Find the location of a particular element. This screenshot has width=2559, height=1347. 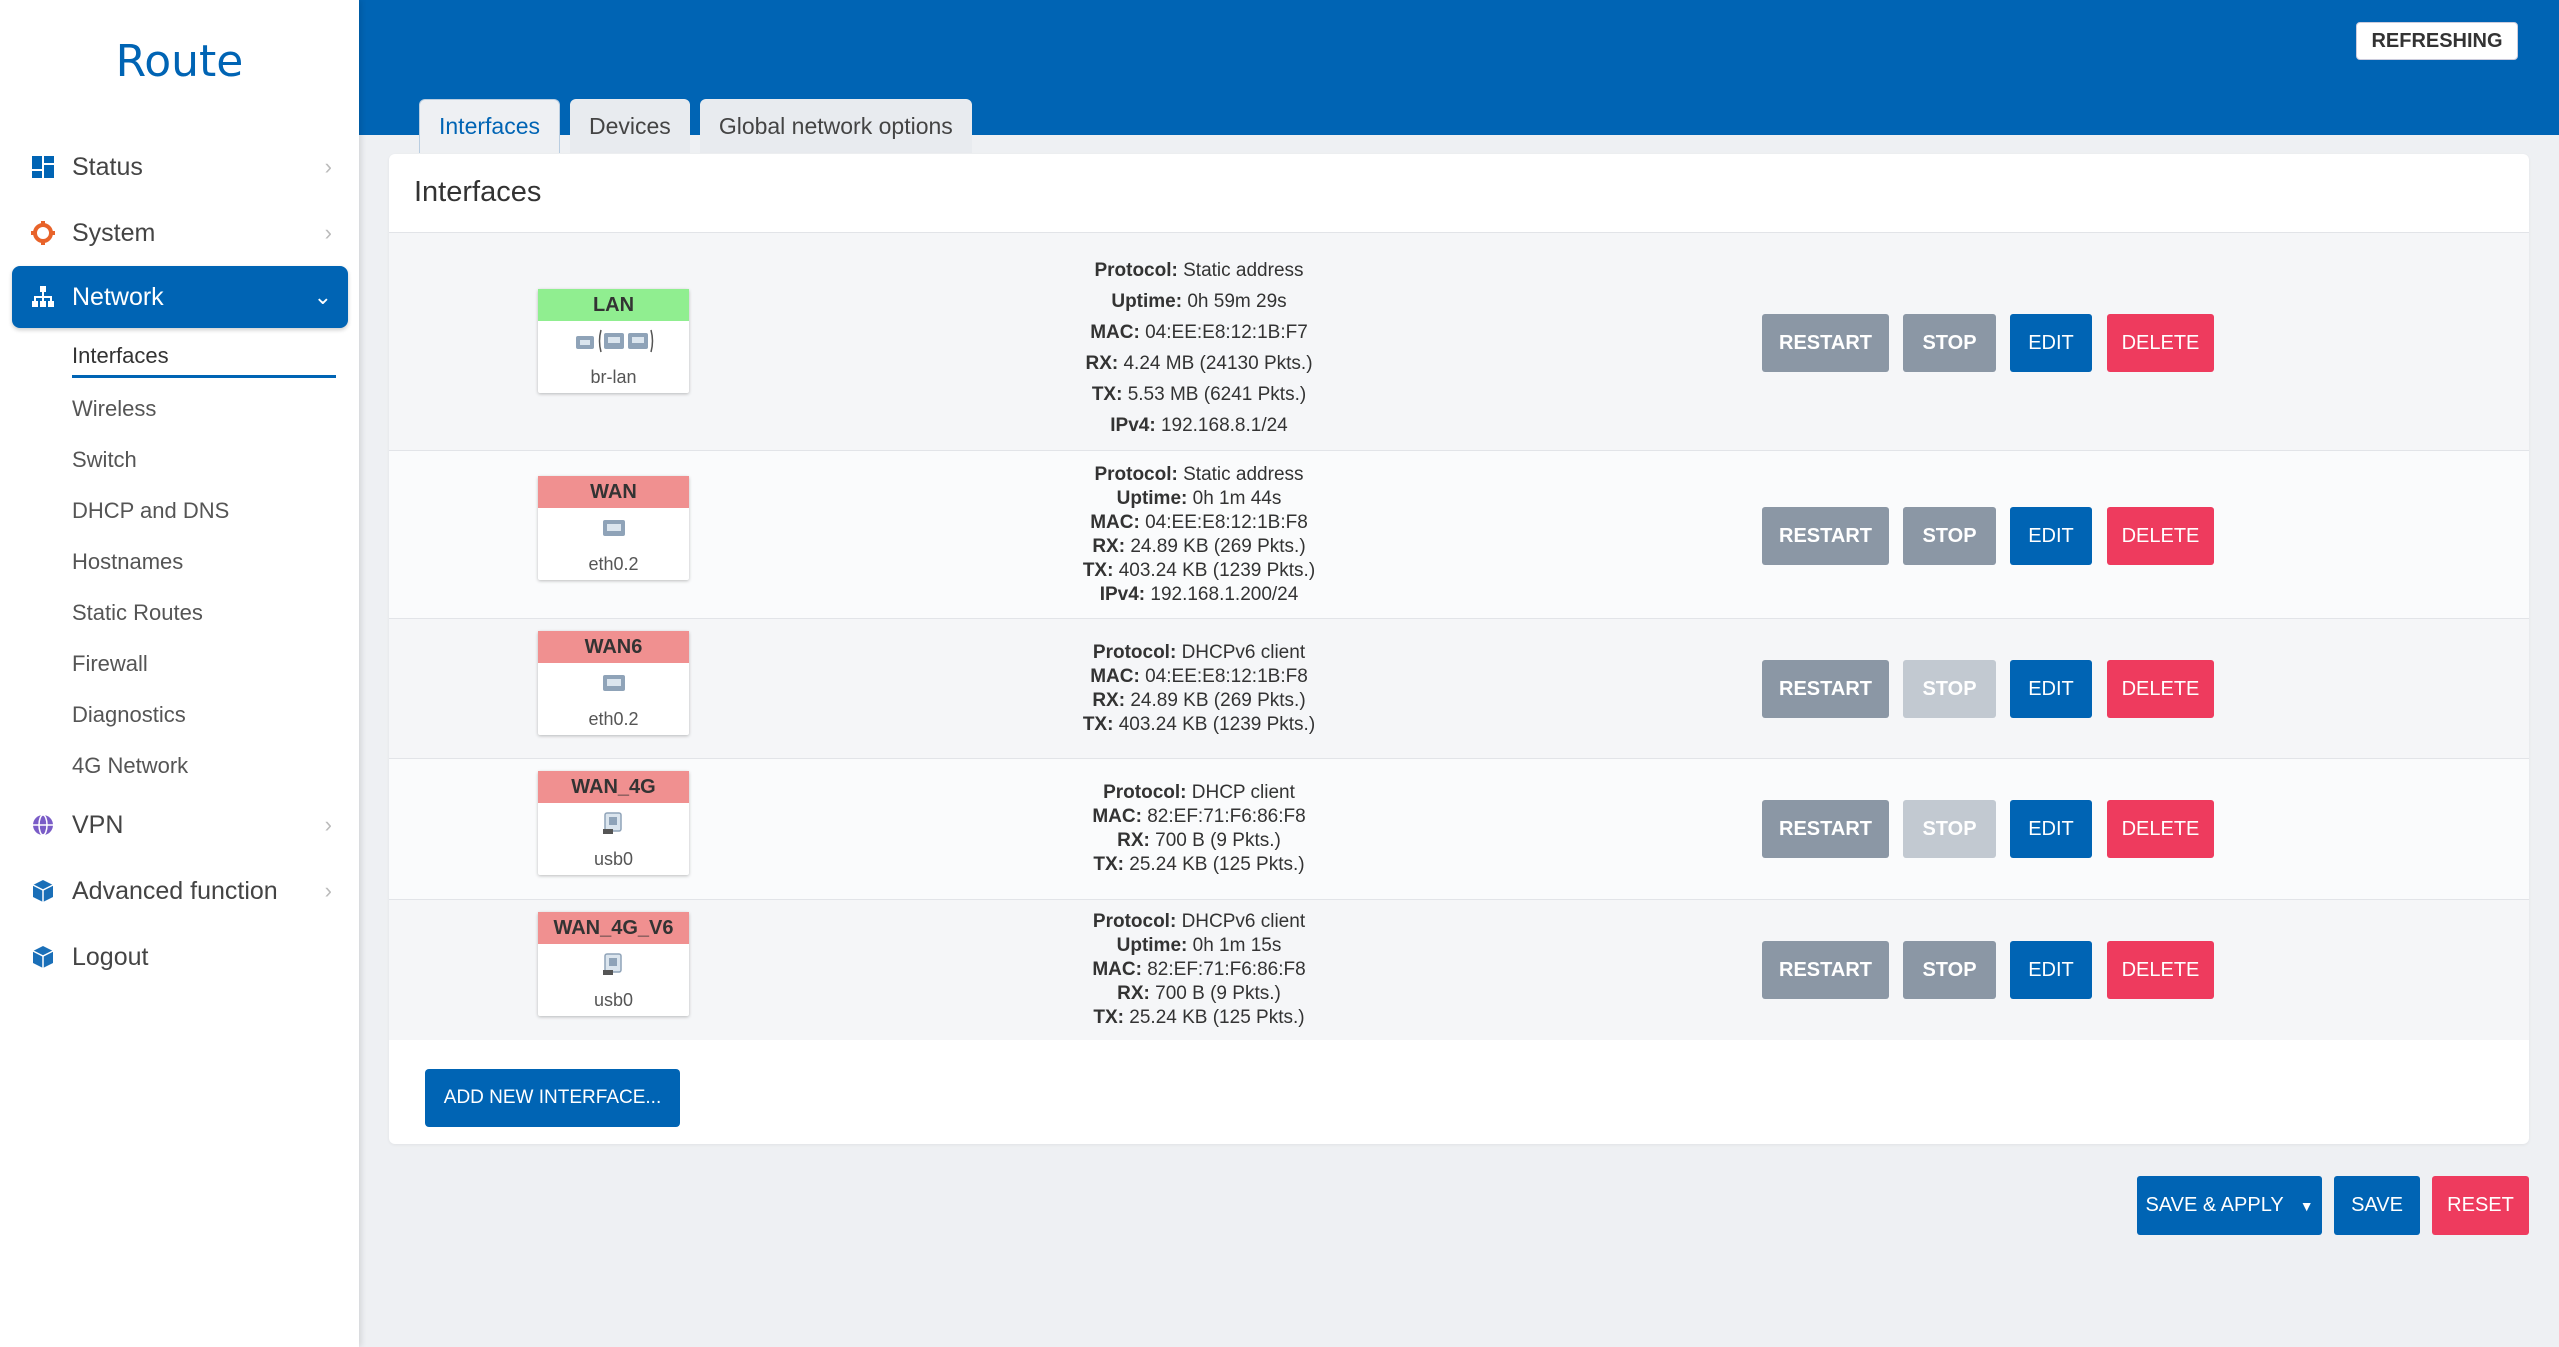

sidebar-item-status: Status › is located at coordinates (180, 167).